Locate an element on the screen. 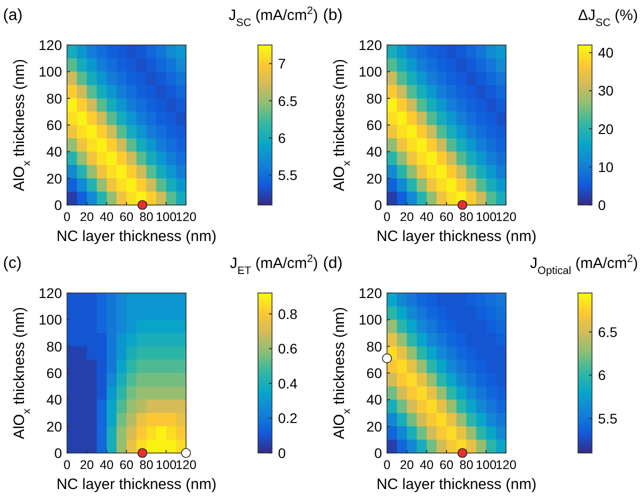 The width and height of the screenshot is (640, 502). color-bar-label: 40 is located at coordinates (606, 52).